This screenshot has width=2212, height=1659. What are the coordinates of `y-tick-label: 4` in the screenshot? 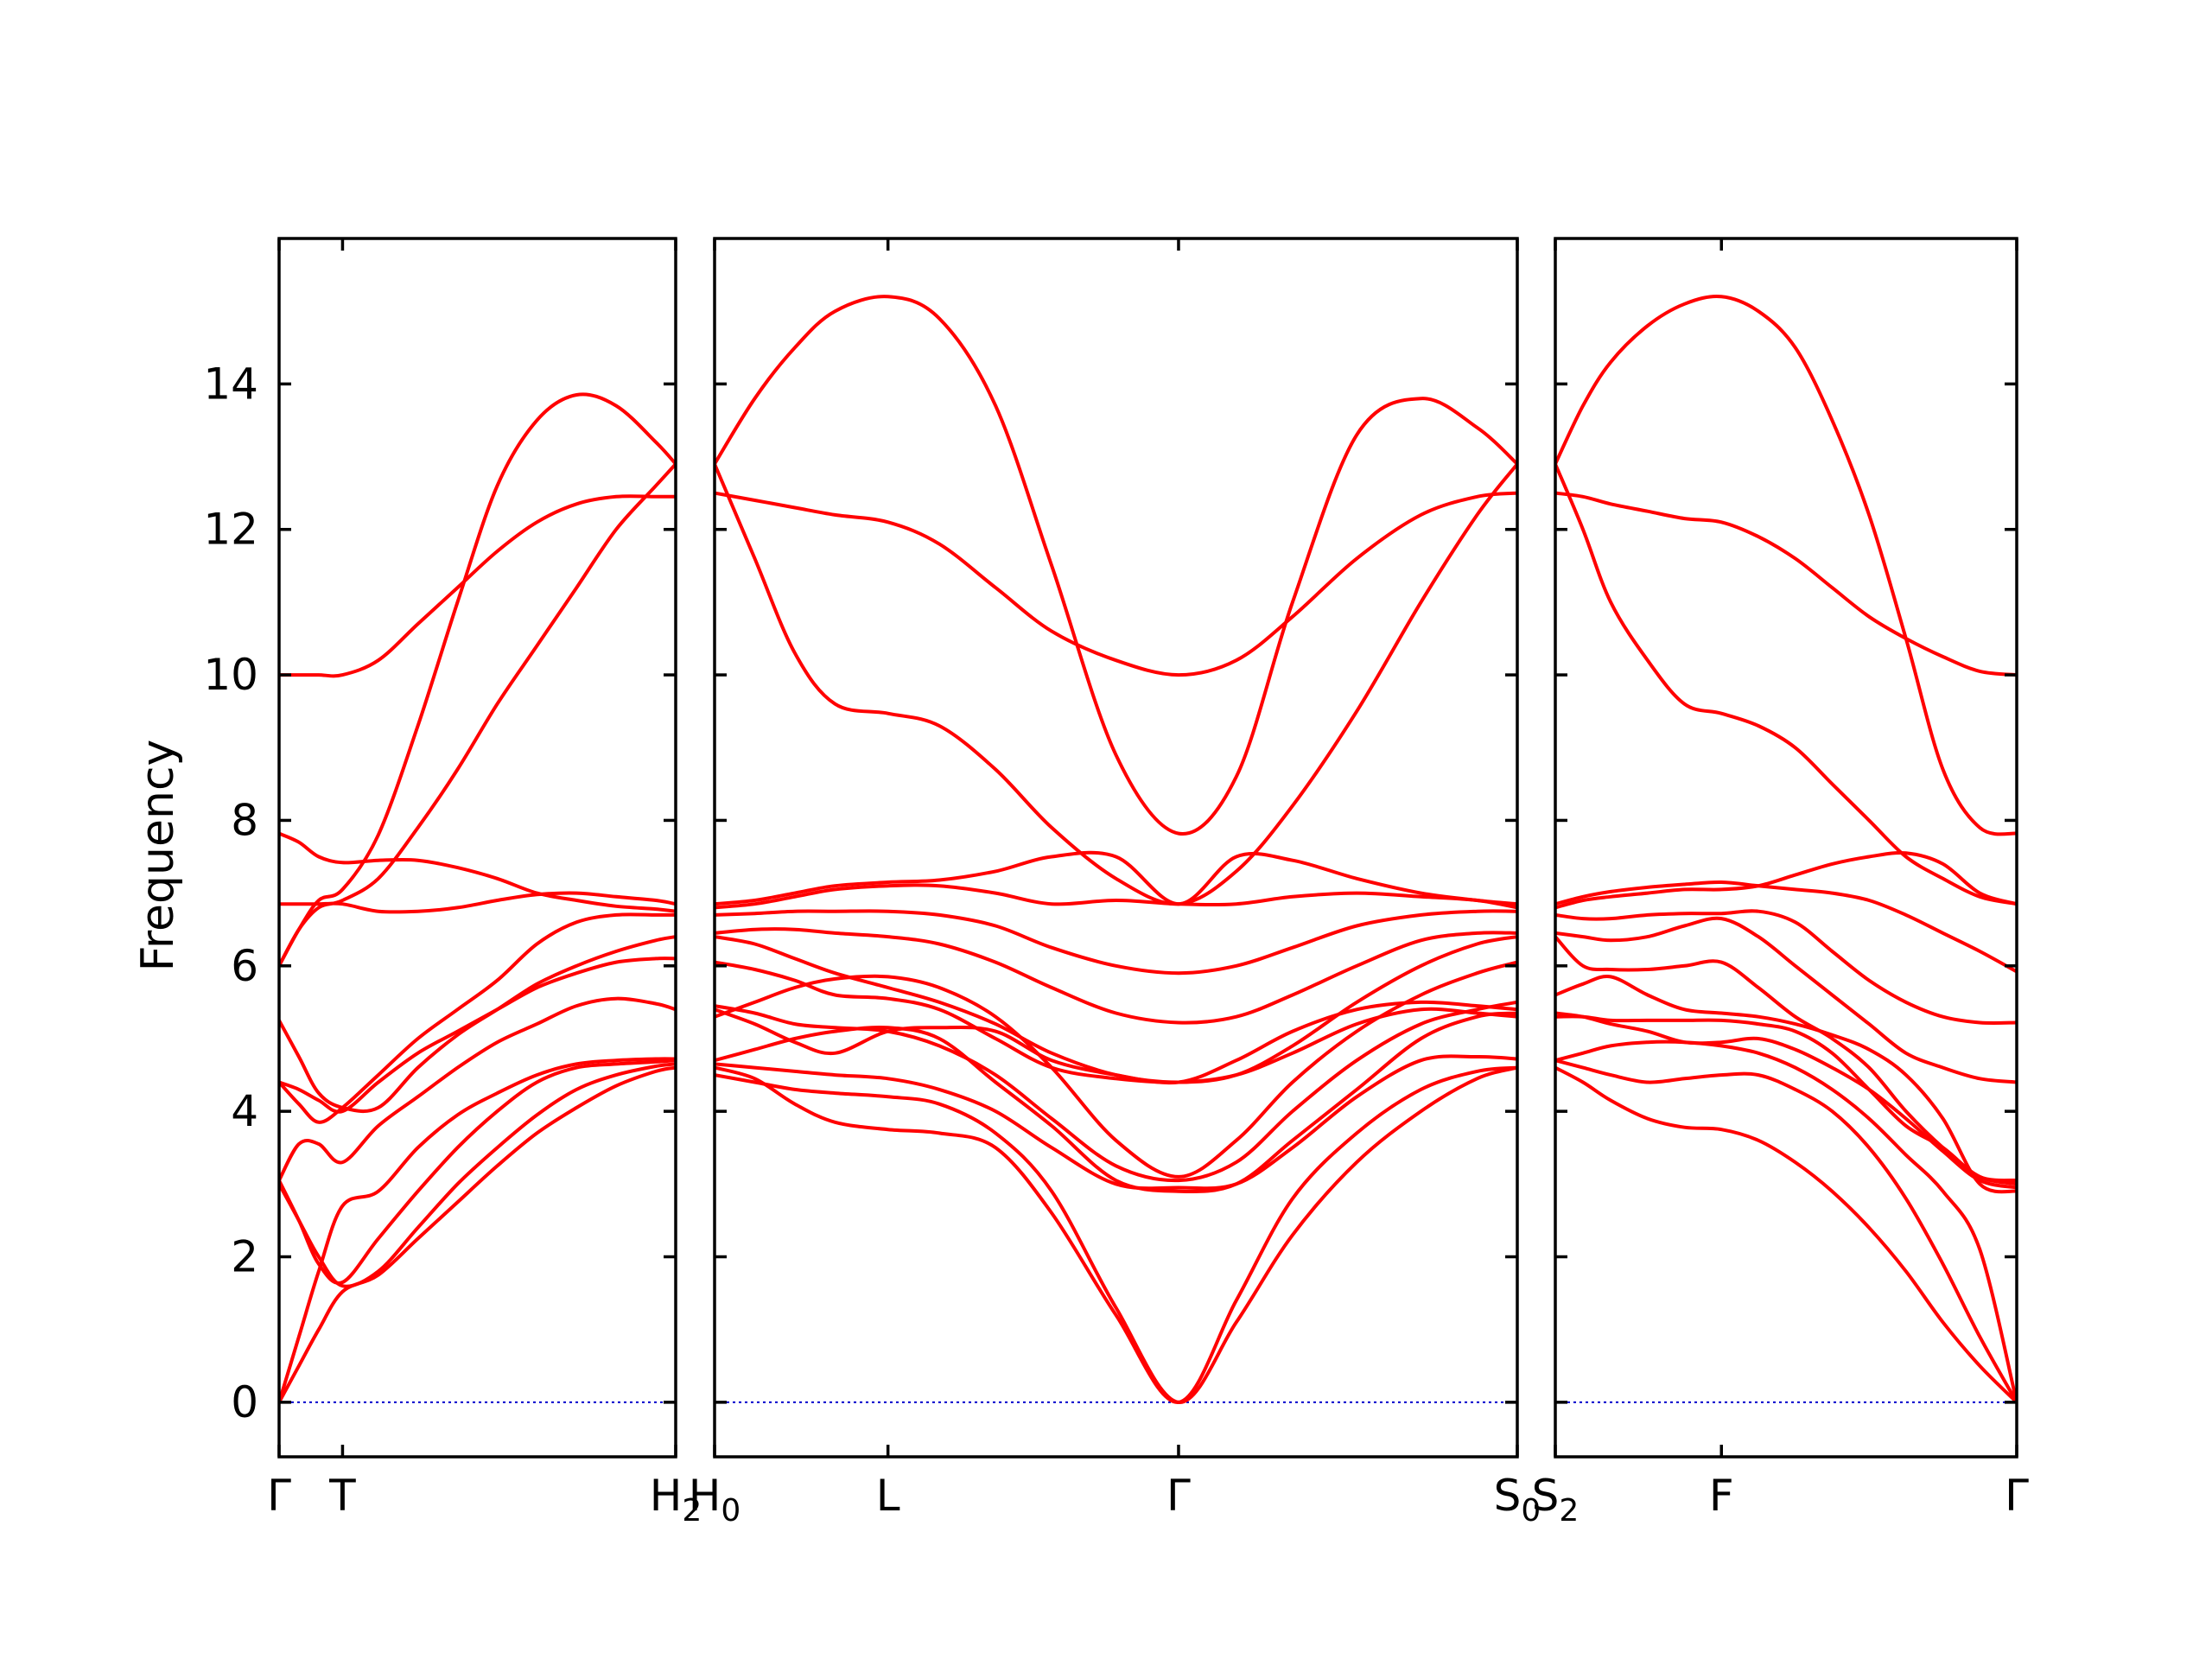 It's located at (244, 1111).